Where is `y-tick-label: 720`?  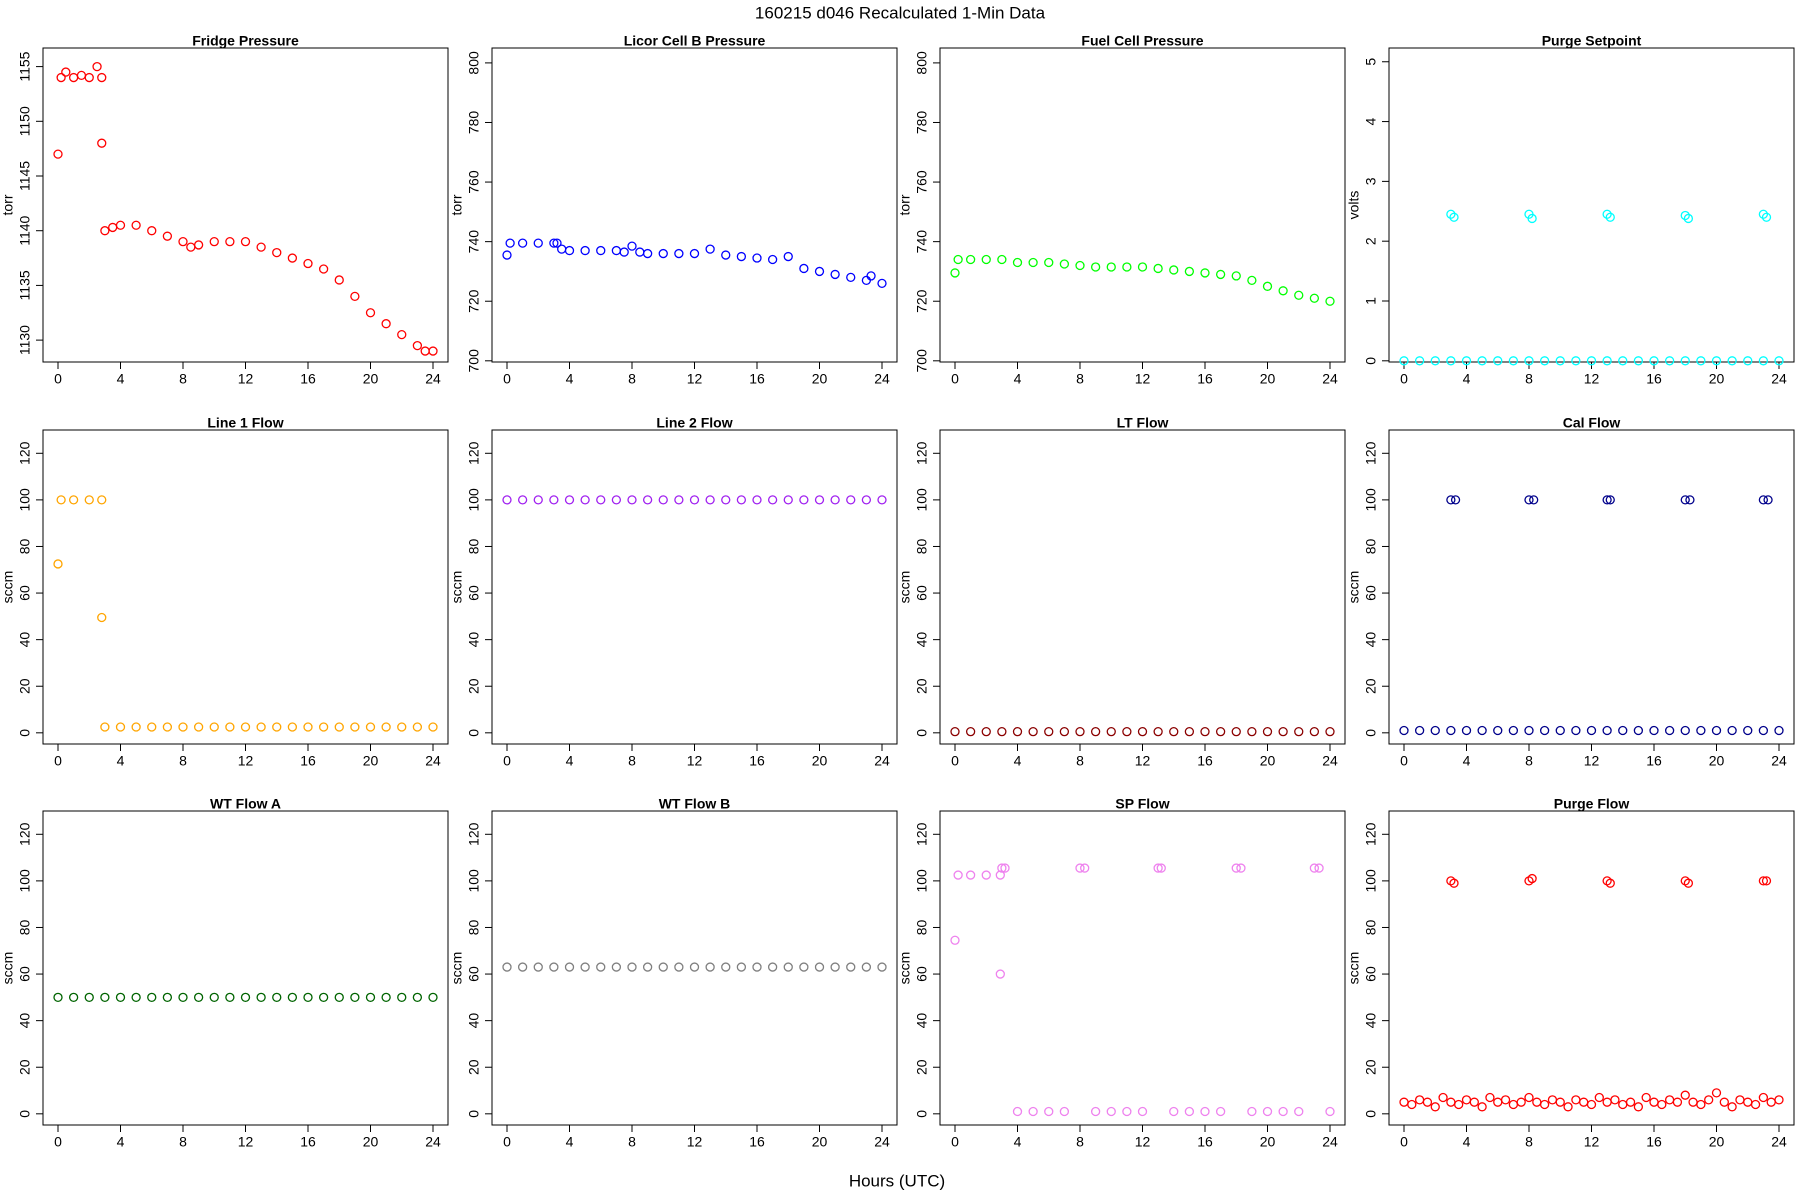
y-tick-label: 720 is located at coordinates (474, 301).